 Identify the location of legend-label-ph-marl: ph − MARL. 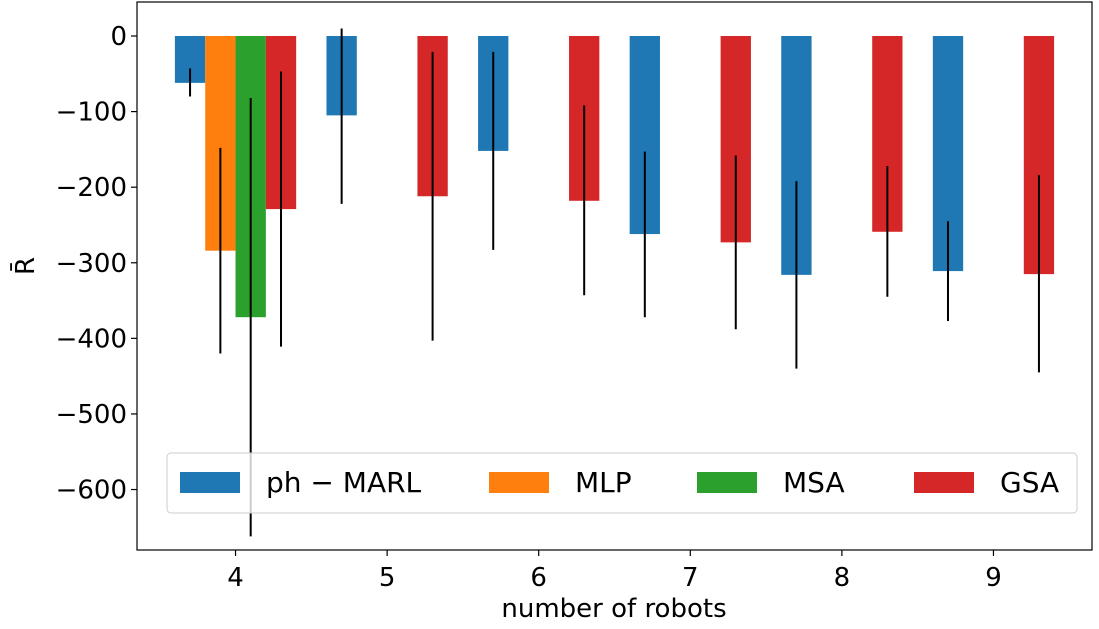
(344, 482).